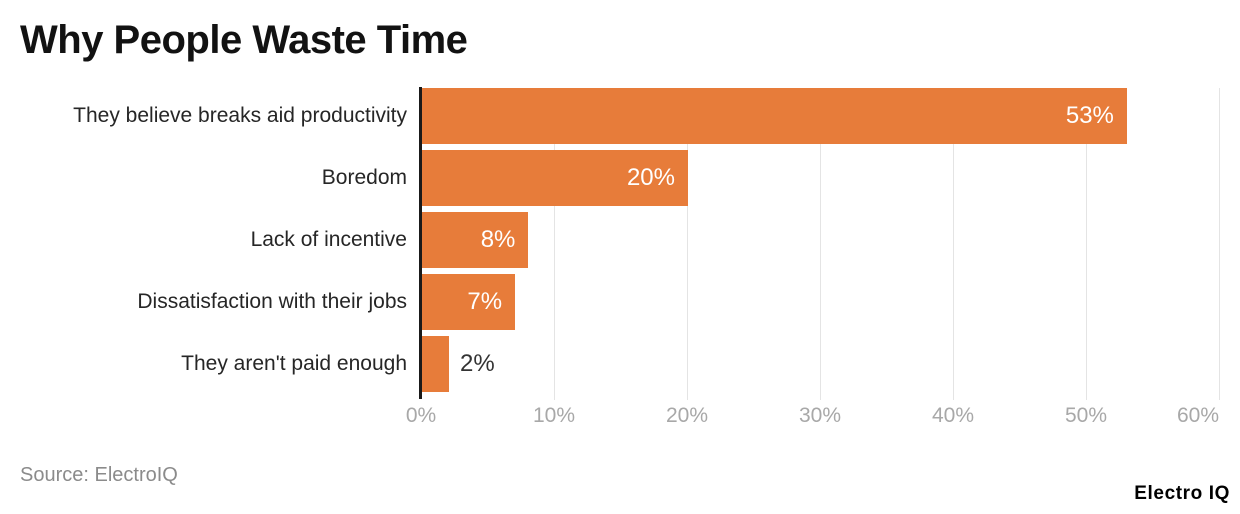  I want to click on bar: 8%, so click(475, 240).